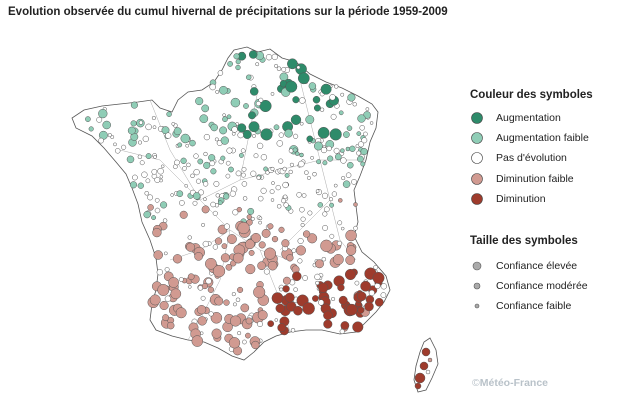 This screenshot has height=405, width=630. I want to click on legend-label-augmentation-faible: Augmentation faible, so click(542, 138).